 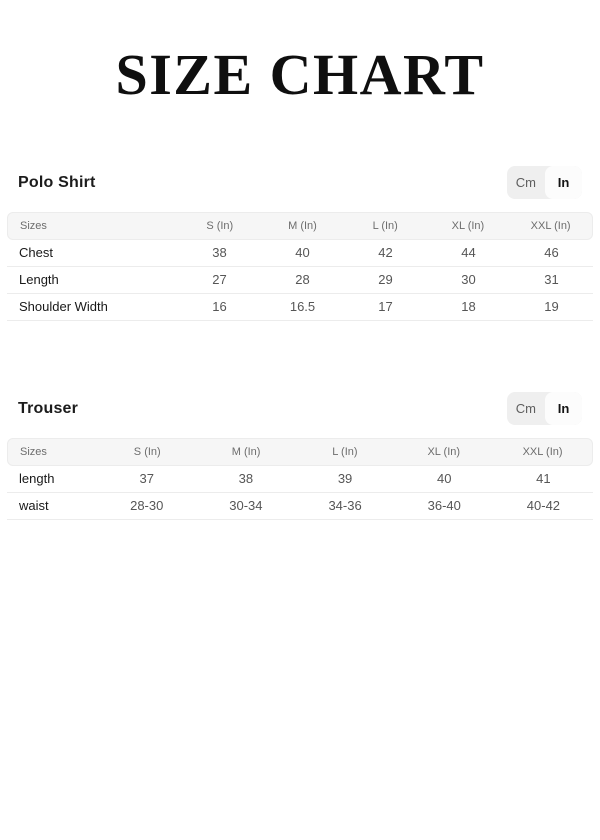 I want to click on measurement-value: 34-36, so click(x=345, y=506).